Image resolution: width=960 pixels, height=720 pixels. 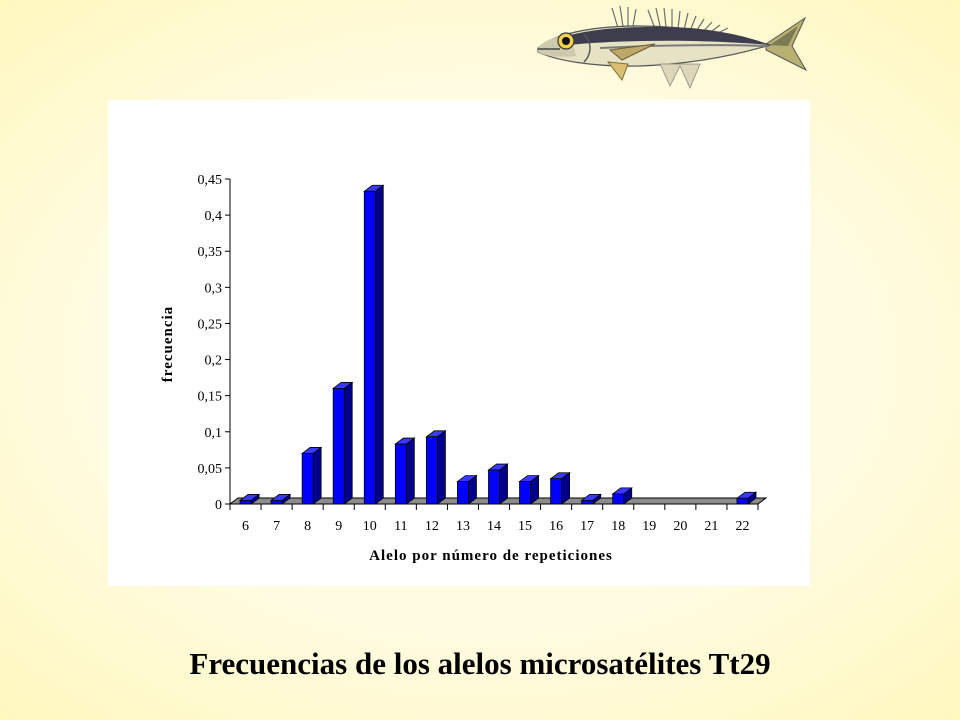 What do you see at coordinates (672, 47) in the screenshot?
I see `fish-illustration` at bounding box center [672, 47].